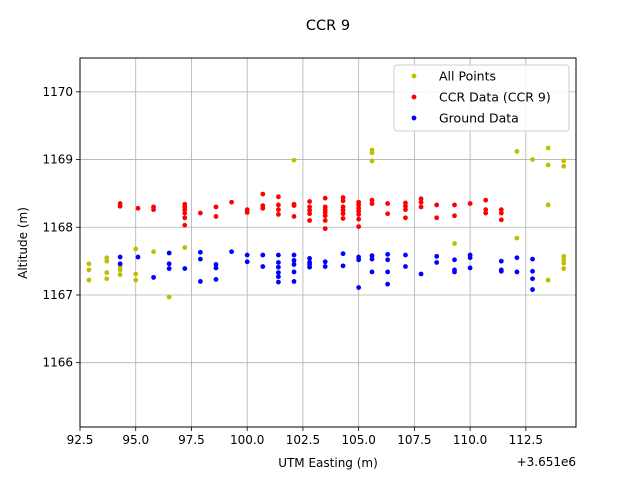 The width and height of the screenshot is (640, 480). I want to click on x-tick-label: 95.0, so click(135, 440).